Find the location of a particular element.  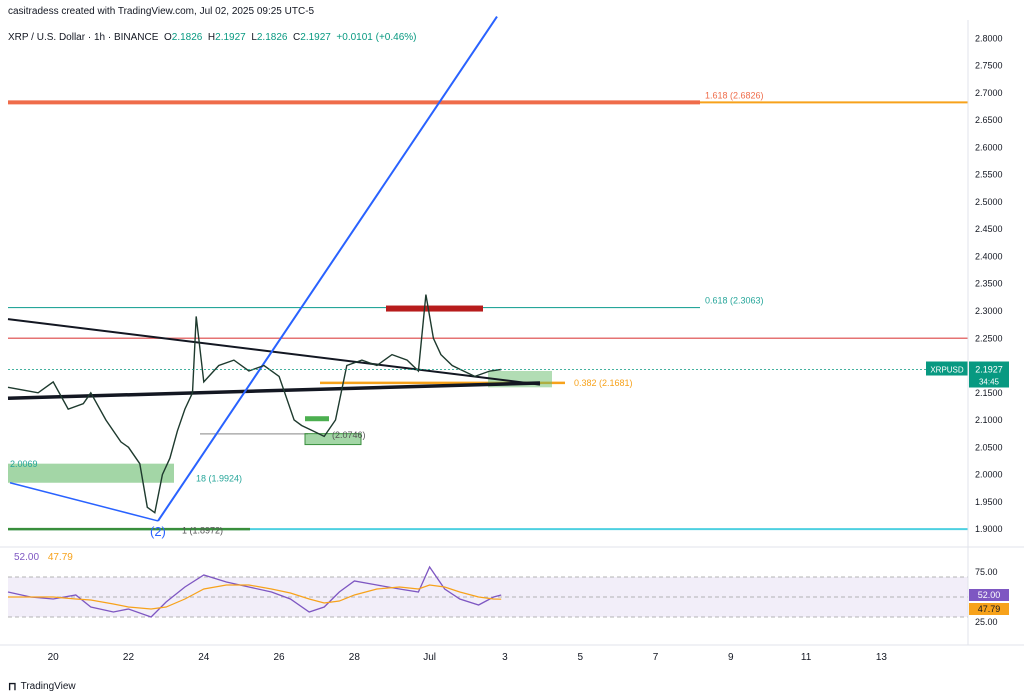

low-value: 2.1826 is located at coordinates (272, 37).